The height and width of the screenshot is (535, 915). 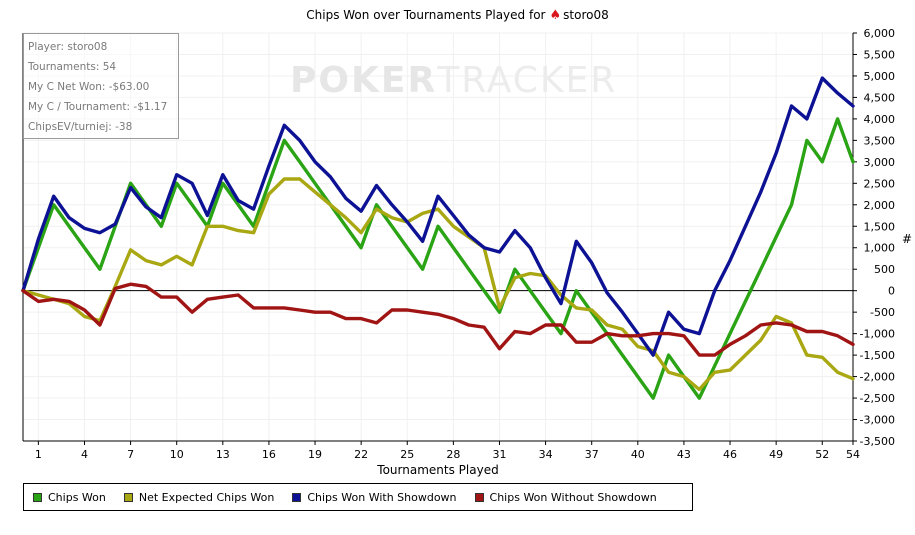 I want to click on legend-item-without-showdown: Chips Won Without Showdown, so click(x=565, y=497).